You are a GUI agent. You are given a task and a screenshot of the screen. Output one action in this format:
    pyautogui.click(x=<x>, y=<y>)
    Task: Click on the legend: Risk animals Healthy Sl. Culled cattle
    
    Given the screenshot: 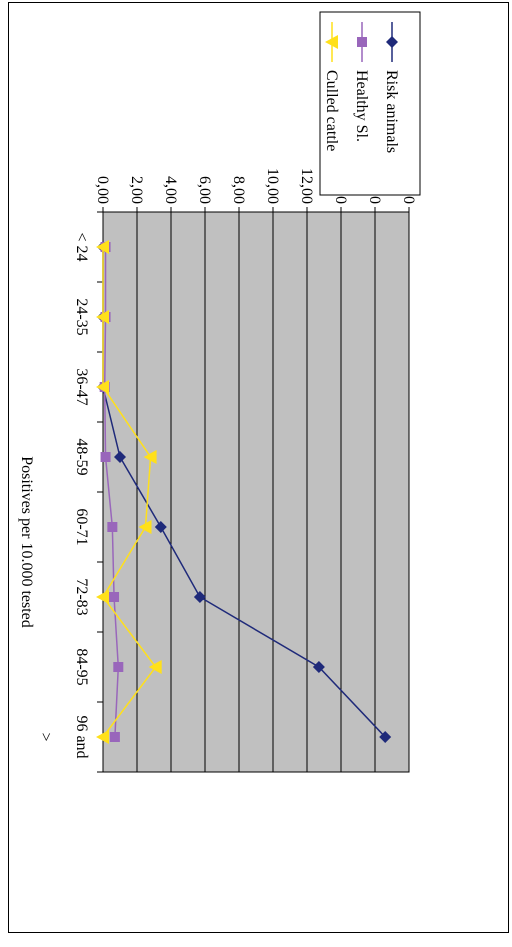 What is the action you would take?
    pyautogui.click(x=370, y=103)
    